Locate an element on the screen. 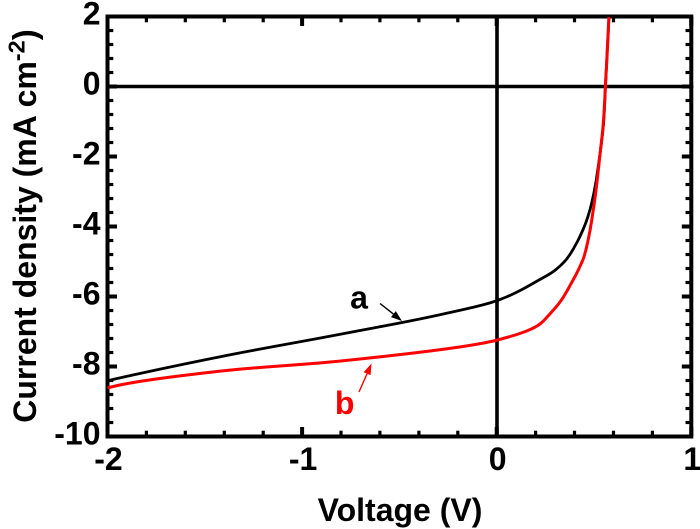 The height and width of the screenshot is (529, 700). svg-text: -8 is located at coordinates (86, 364).